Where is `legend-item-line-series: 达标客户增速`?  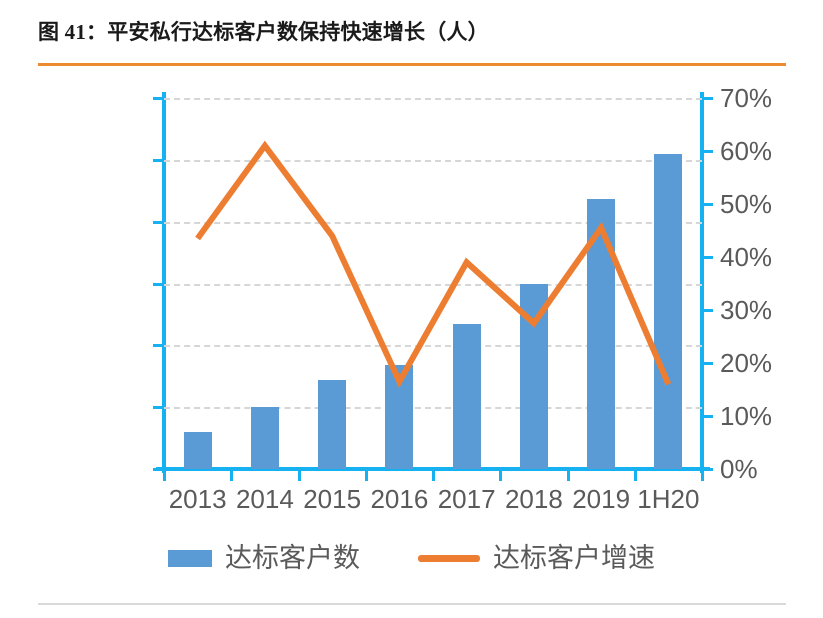
legend-item-line-series: 达标客户增速 is located at coordinates (536, 558).